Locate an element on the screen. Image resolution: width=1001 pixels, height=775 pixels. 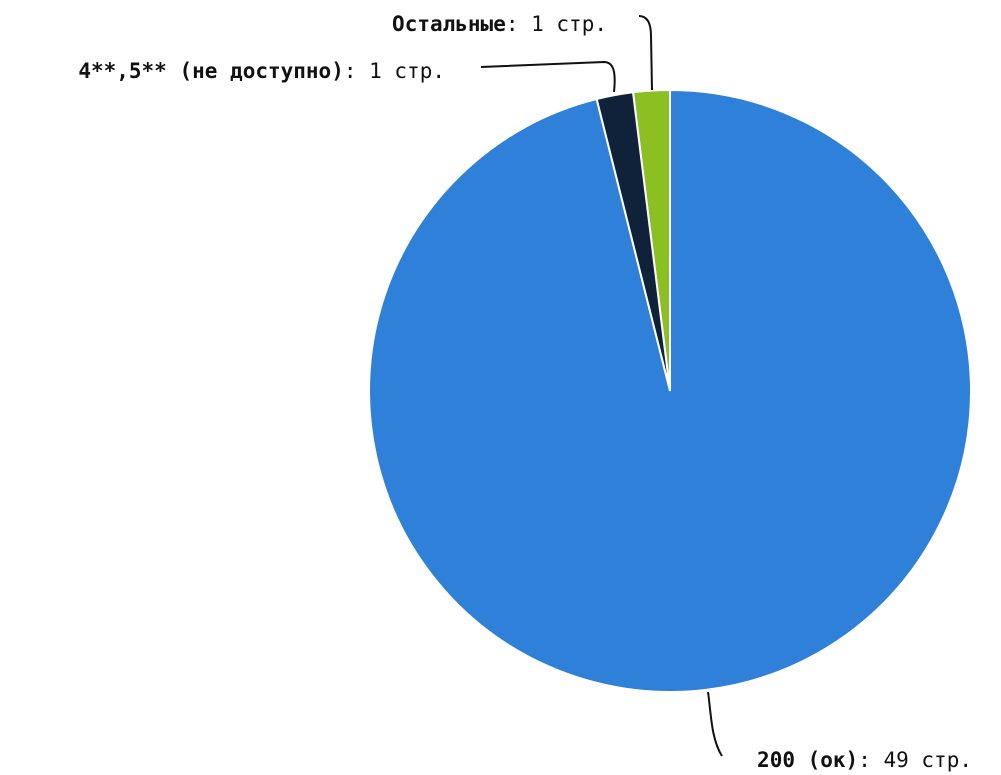
slice-label-name: 4**,5** (не доступно) is located at coordinates (211, 71).